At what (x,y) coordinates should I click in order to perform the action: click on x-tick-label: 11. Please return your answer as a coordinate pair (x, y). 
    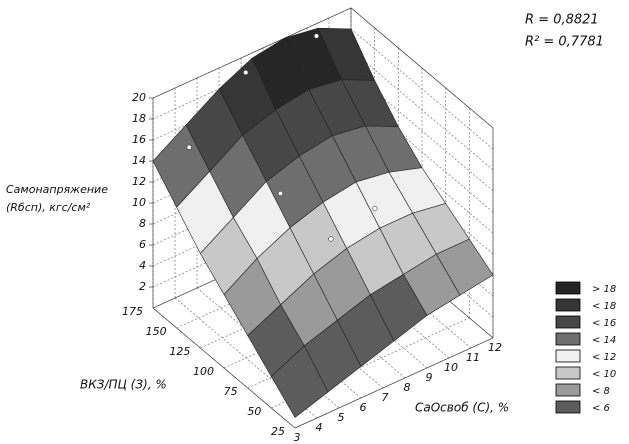
    Looking at the image, I should click on (473, 357).